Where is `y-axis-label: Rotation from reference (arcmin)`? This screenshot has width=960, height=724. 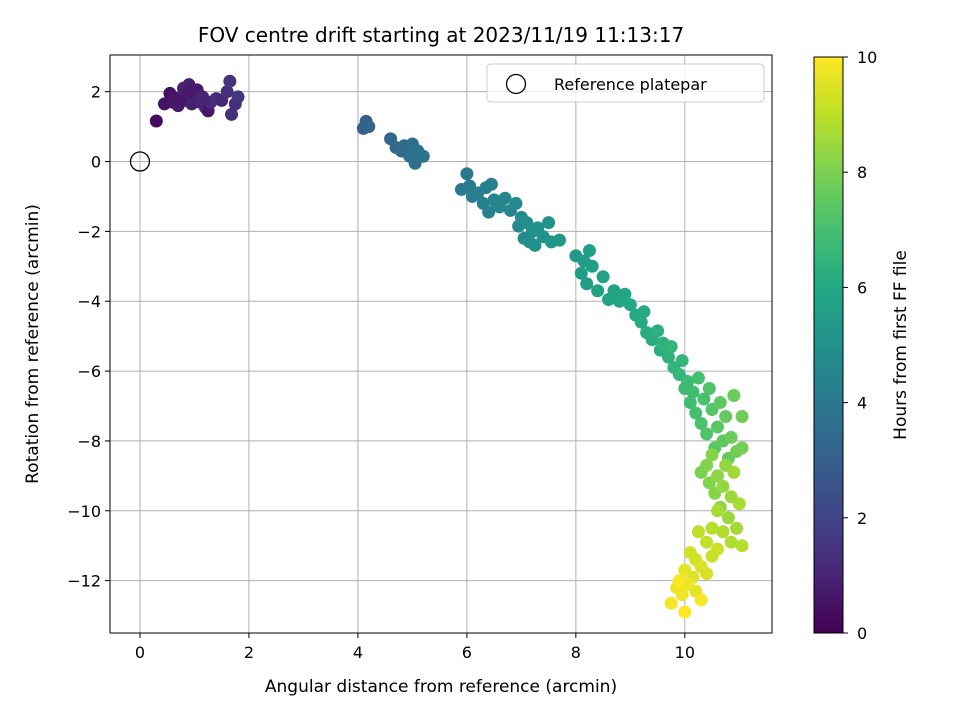 y-axis-label: Rotation from reference (arcmin) is located at coordinates (33, 344).